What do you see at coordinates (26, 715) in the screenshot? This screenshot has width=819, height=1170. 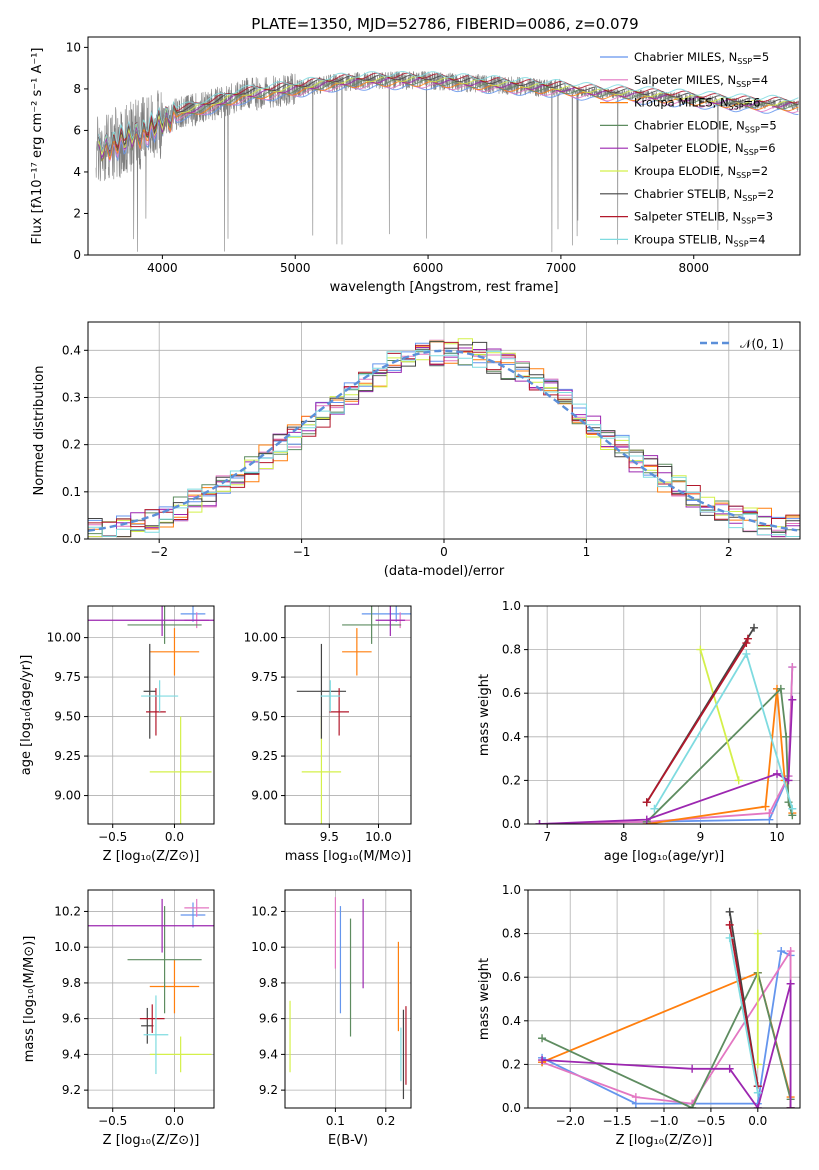 I see `y-axis-label: age [log₁₀(age/yr)]` at bounding box center [26, 715].